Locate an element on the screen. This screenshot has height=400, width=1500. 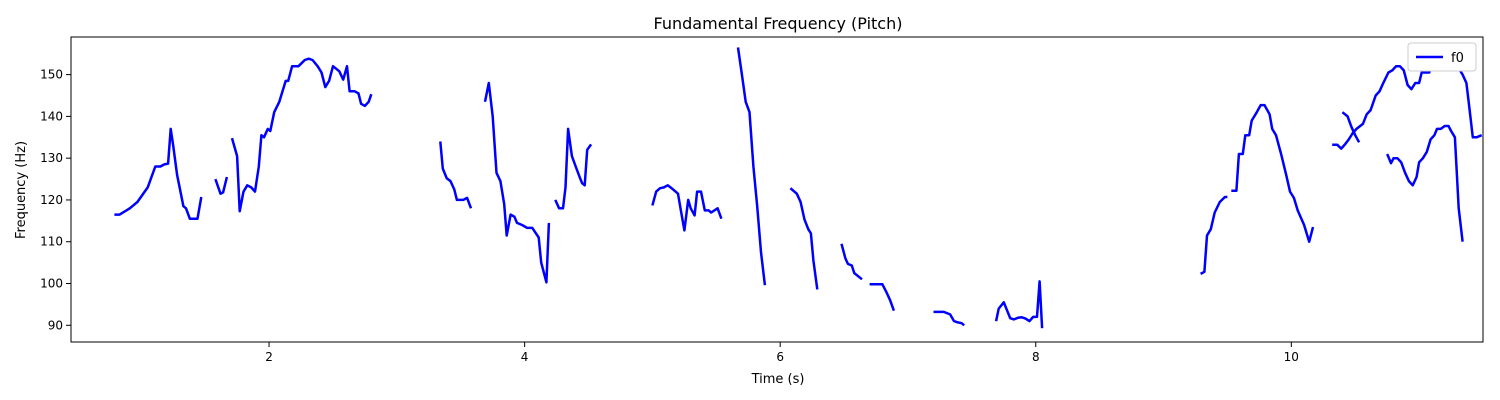
x-tick-label: 2 is located at coordinates (269, 357).